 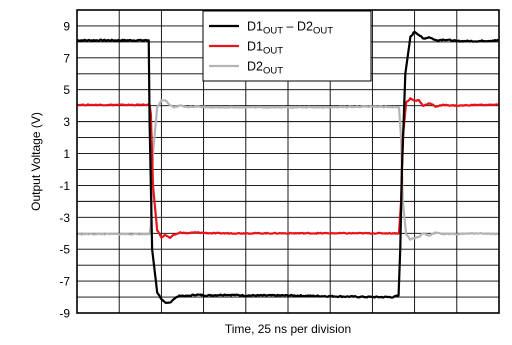 I want to click on y-tick-label: 7, so click(x=66, y=58).